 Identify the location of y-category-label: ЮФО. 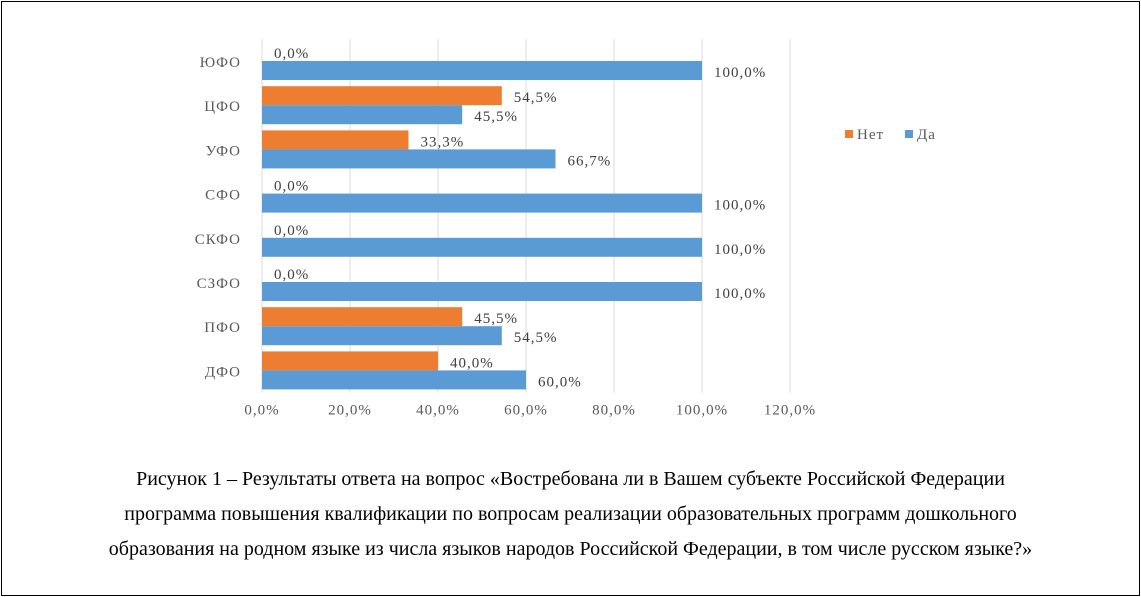
(220, 63).